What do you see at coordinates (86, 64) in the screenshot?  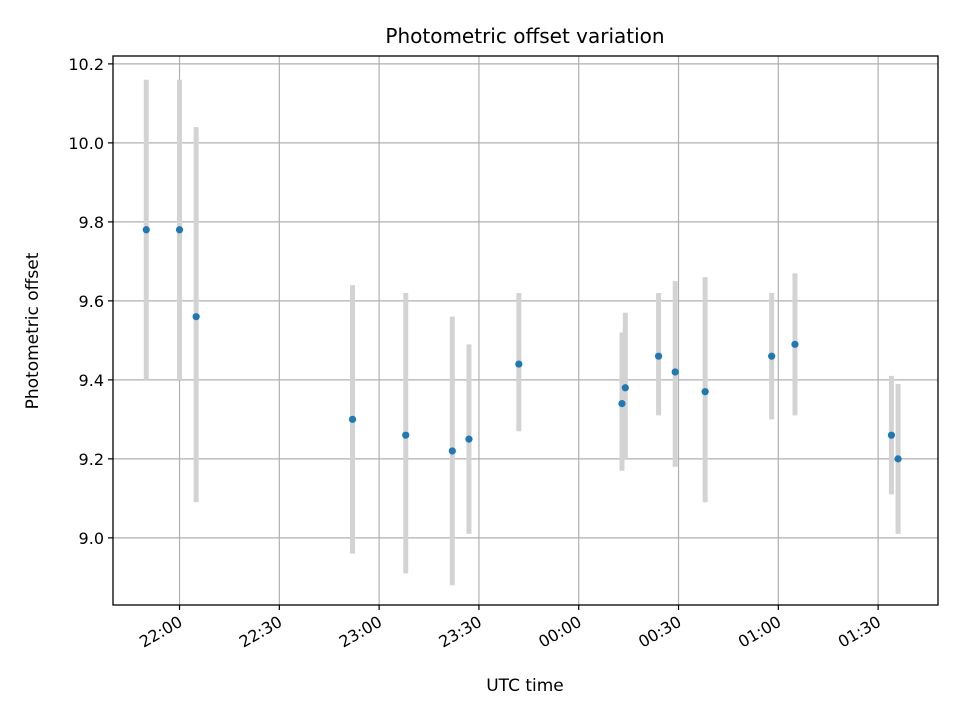 I see `y-tick-label: 10.2` at bounding box center [86, 64].